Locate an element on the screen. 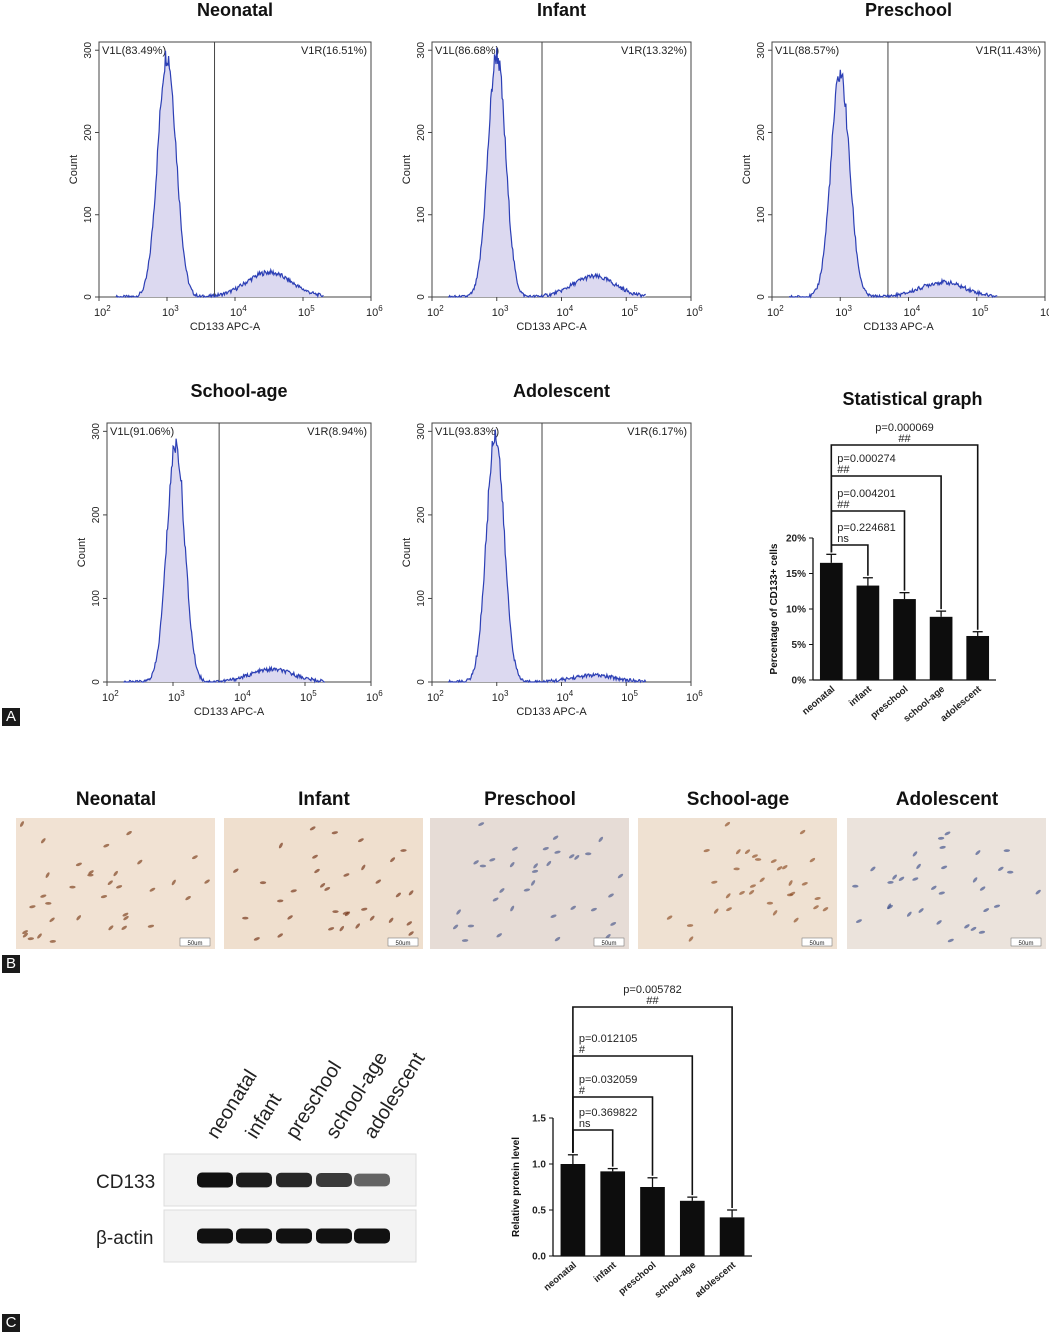 This screenshot has width=1049, height=1333. comparison-p-value: p=0.000274 is located at coordinates (866, 459).